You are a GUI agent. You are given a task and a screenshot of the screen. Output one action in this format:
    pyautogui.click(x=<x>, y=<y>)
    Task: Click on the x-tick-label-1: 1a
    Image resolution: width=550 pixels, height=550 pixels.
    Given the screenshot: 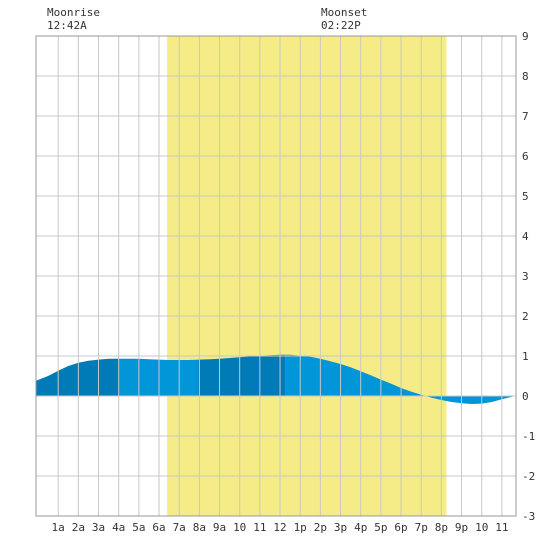 What is the action you would take?
    pyautogui.click(x=58, y=527)
    